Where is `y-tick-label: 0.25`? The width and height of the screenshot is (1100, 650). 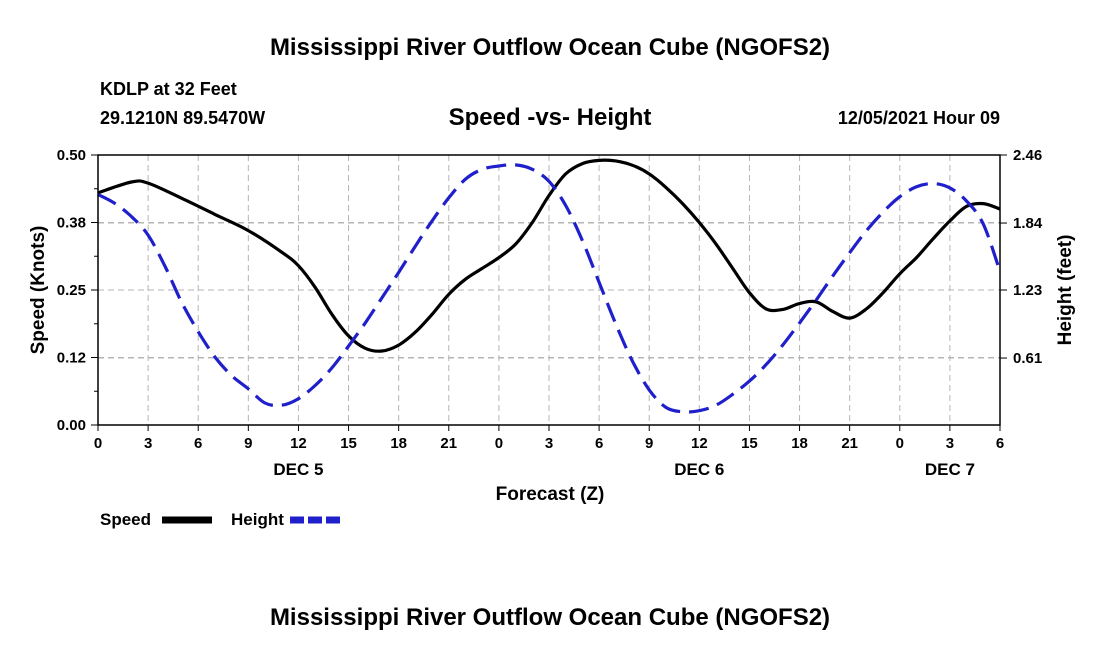
y-tick-label: 0.25 is located at coordinates (71, 290).